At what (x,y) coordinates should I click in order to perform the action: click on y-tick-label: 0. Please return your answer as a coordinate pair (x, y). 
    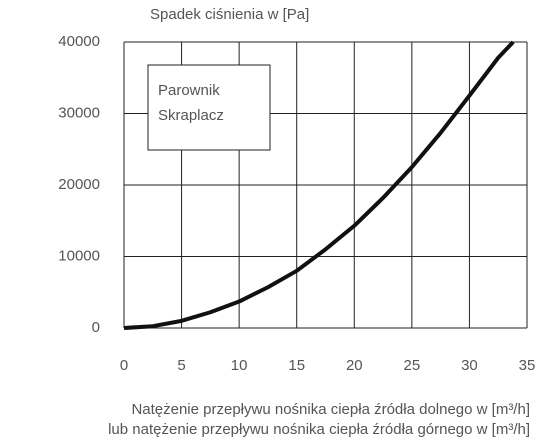
    Looking at the image, I should click on (96, 327).